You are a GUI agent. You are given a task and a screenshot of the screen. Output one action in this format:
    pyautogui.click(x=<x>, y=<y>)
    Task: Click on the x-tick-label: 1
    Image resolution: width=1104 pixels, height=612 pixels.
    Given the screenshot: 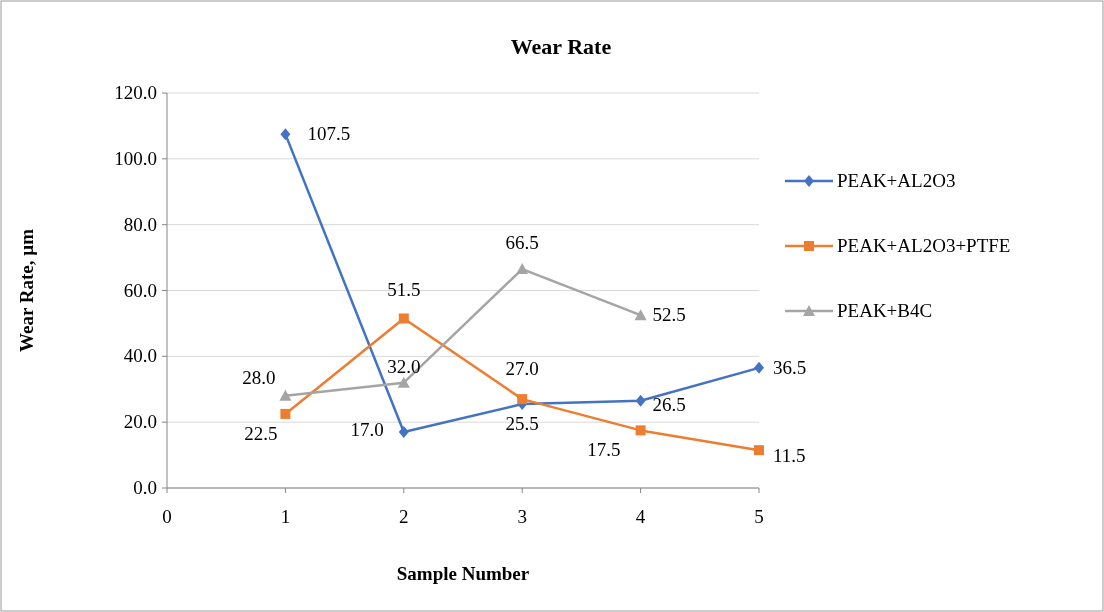 What is the action you would take?
    pyautogui.click(x=285, y=516)
    